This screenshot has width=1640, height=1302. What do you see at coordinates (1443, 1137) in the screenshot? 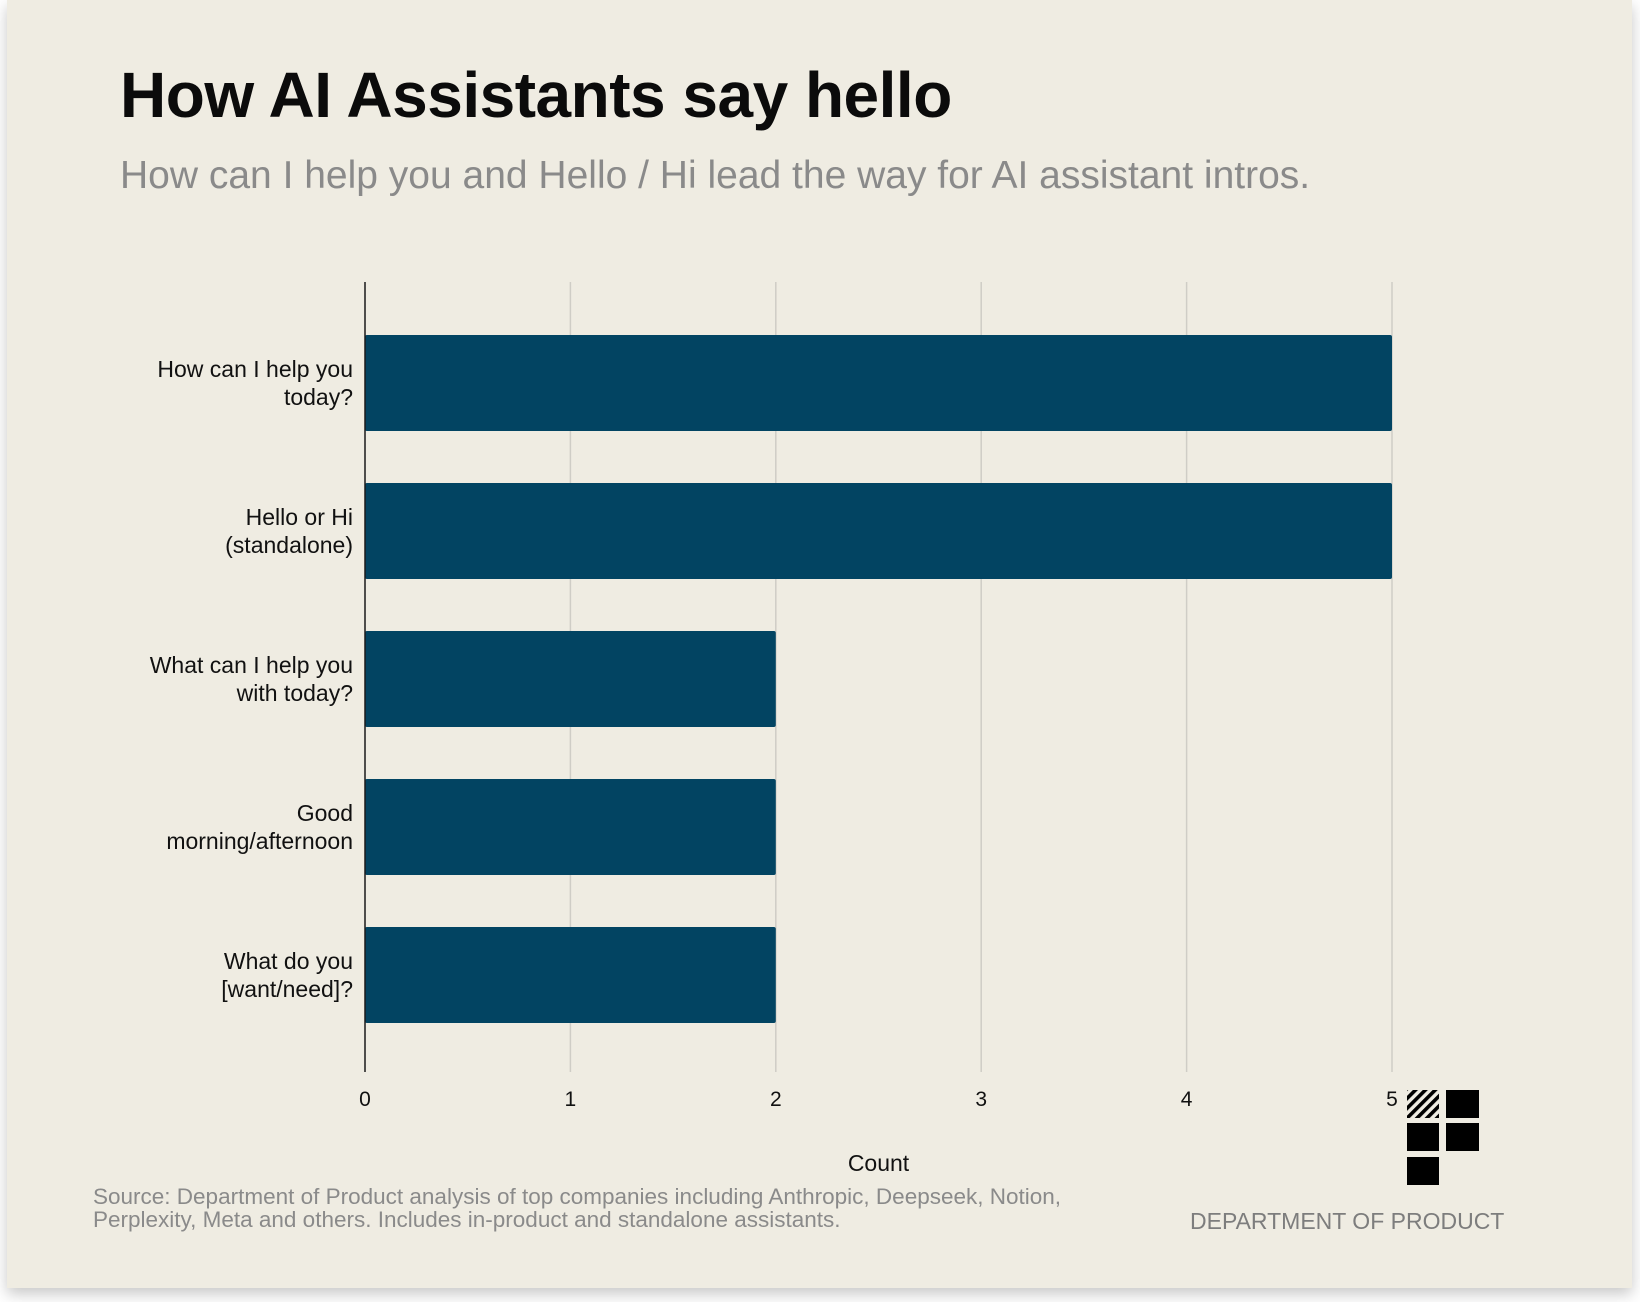
I see `department-of-product-logo-icon` at bounding box center [1443, 1137].